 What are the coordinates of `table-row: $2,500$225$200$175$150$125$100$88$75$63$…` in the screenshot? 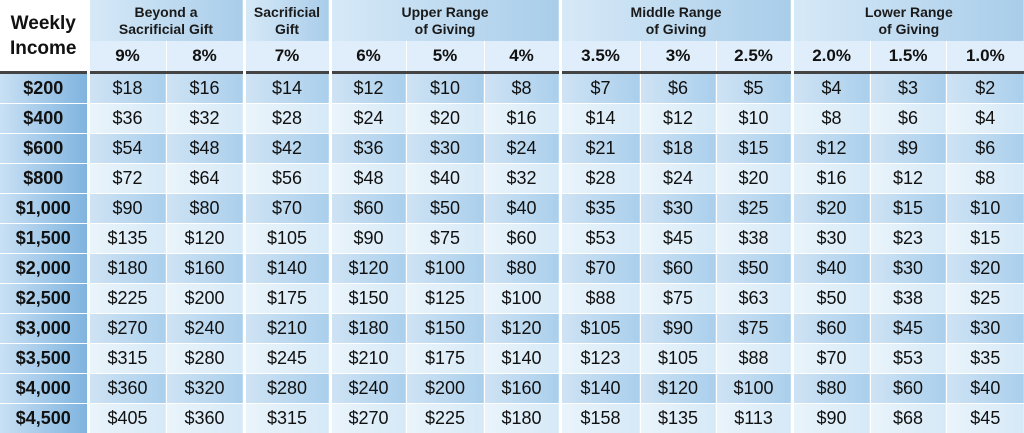 It's located at (512, 299).